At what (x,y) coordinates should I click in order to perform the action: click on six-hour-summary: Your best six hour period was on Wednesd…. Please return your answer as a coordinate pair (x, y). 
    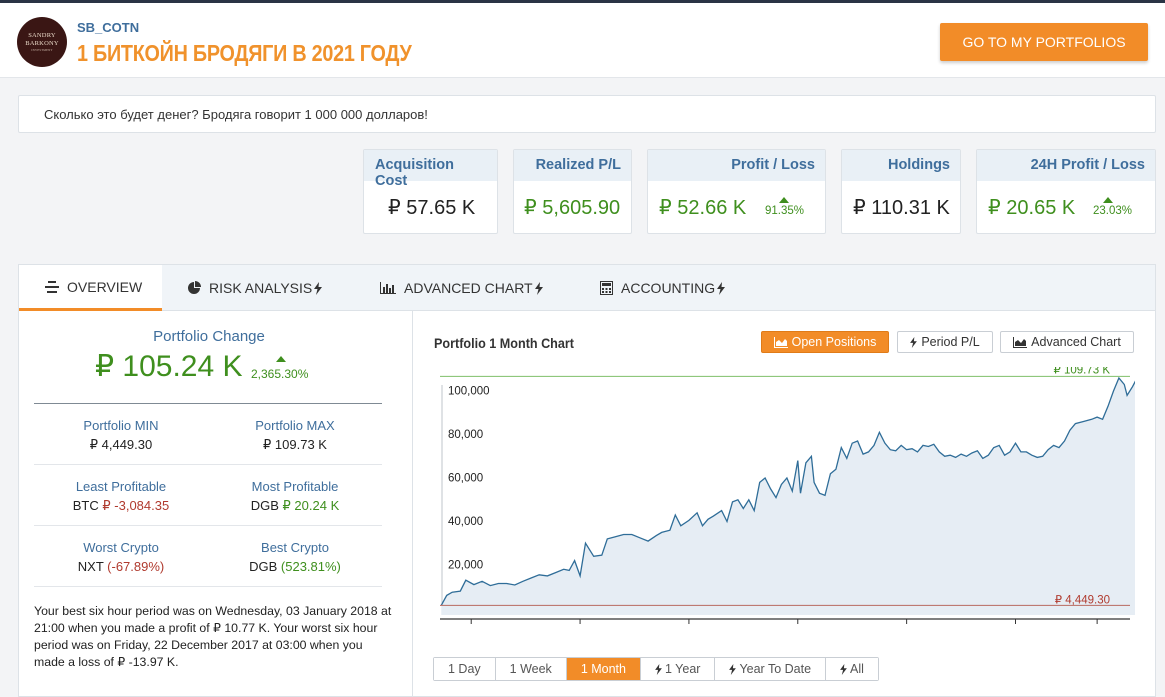
    Looking at the image, I should click on (213, 636).